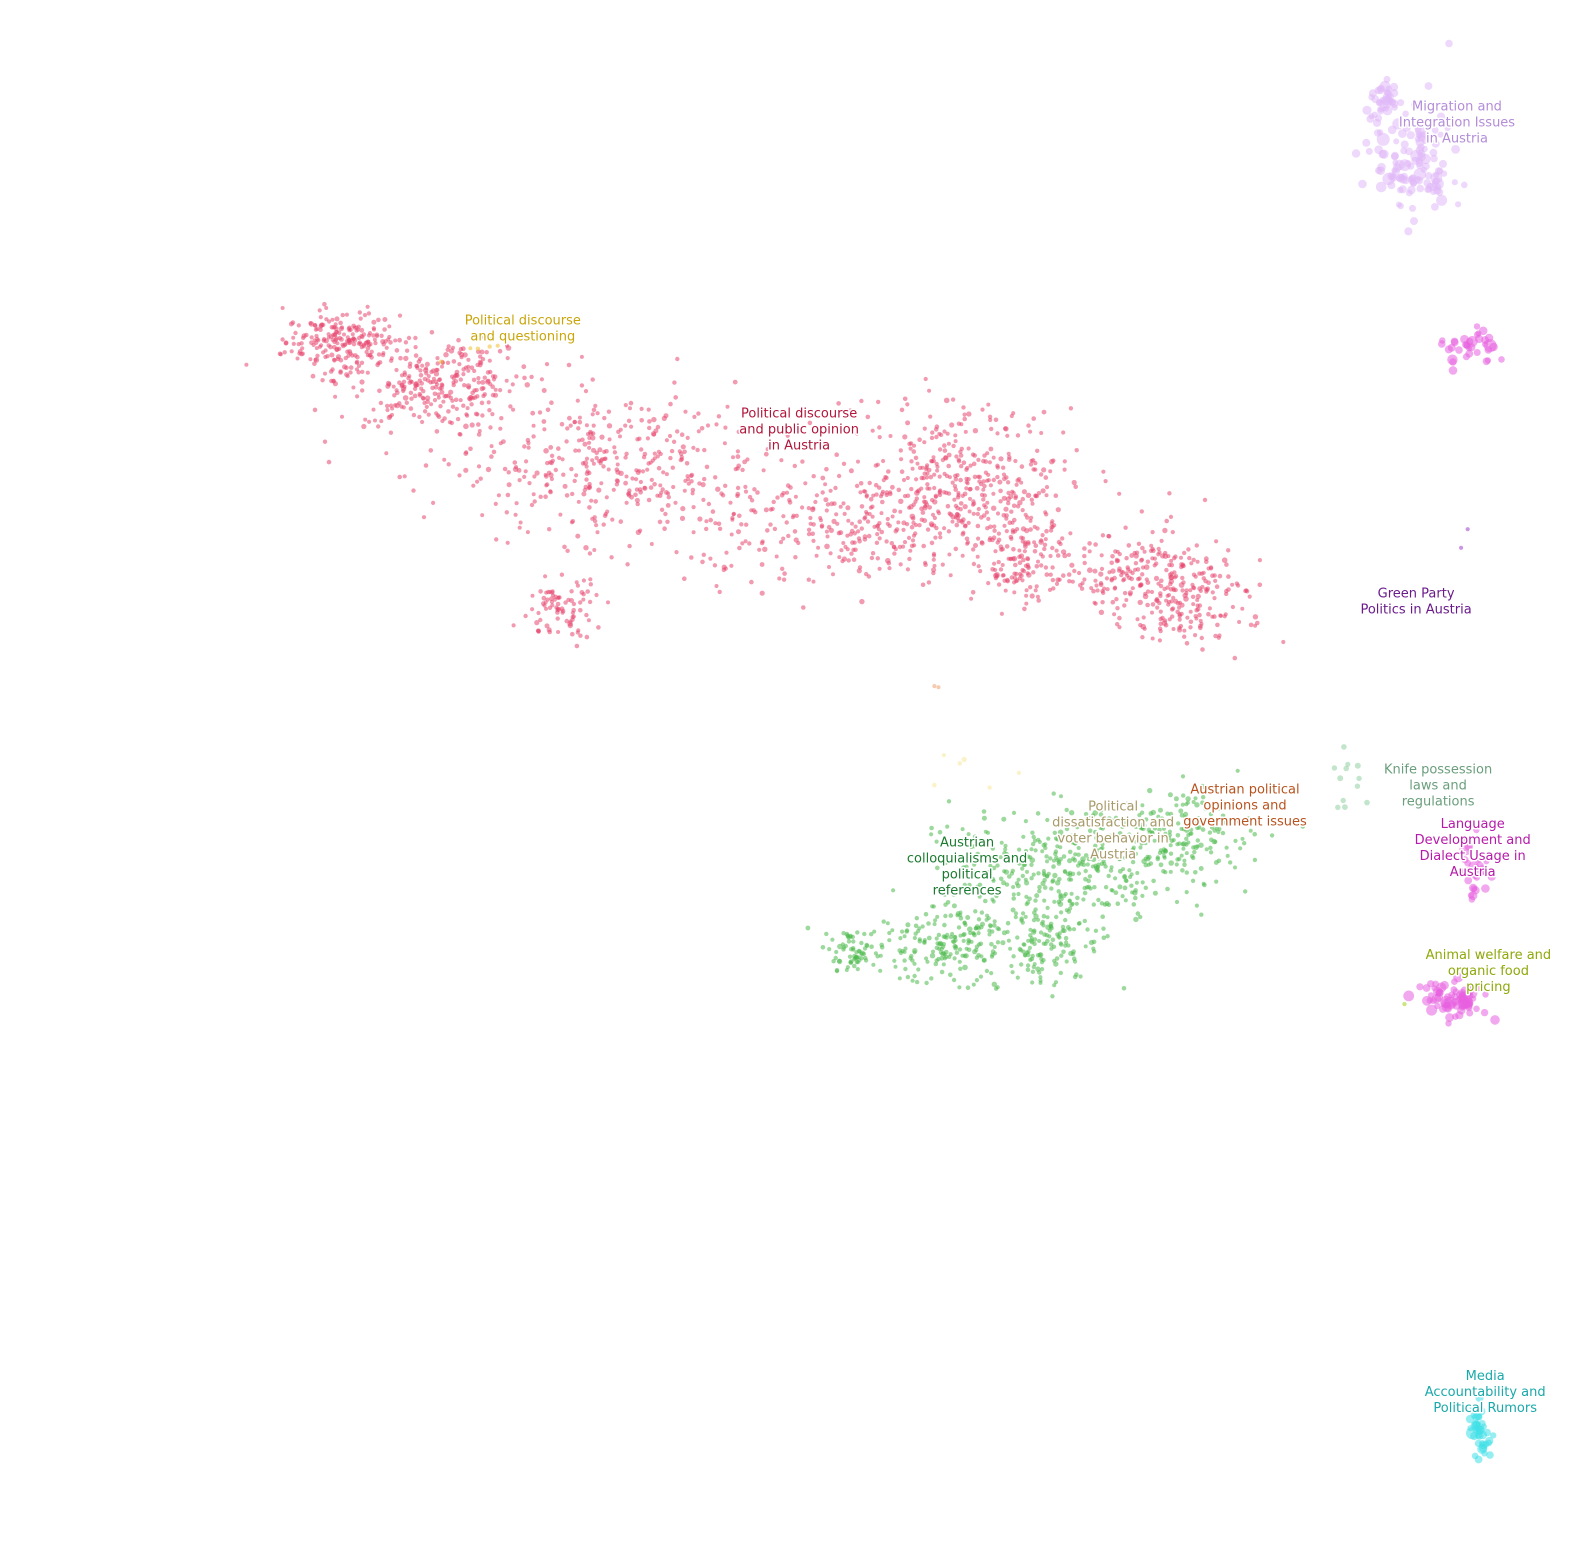  I want to click on cluster-label-line: in Austria, so click(1457, 138).